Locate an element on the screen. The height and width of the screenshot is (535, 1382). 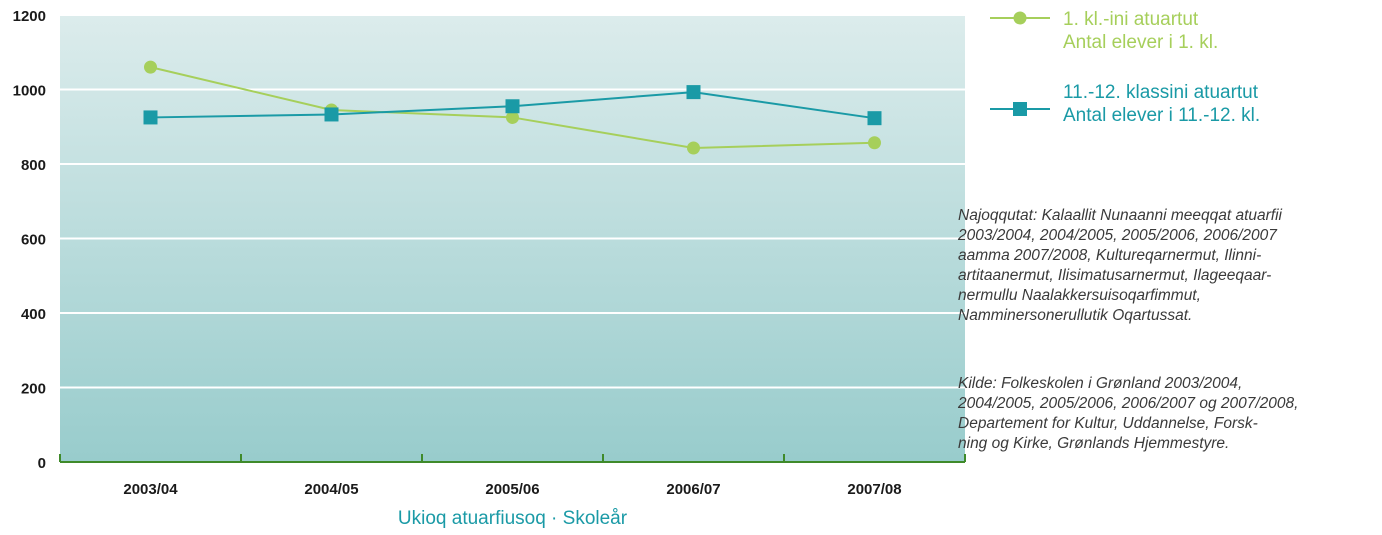
x-tick-label: 2007/08 is located at coordinates (874, 489).